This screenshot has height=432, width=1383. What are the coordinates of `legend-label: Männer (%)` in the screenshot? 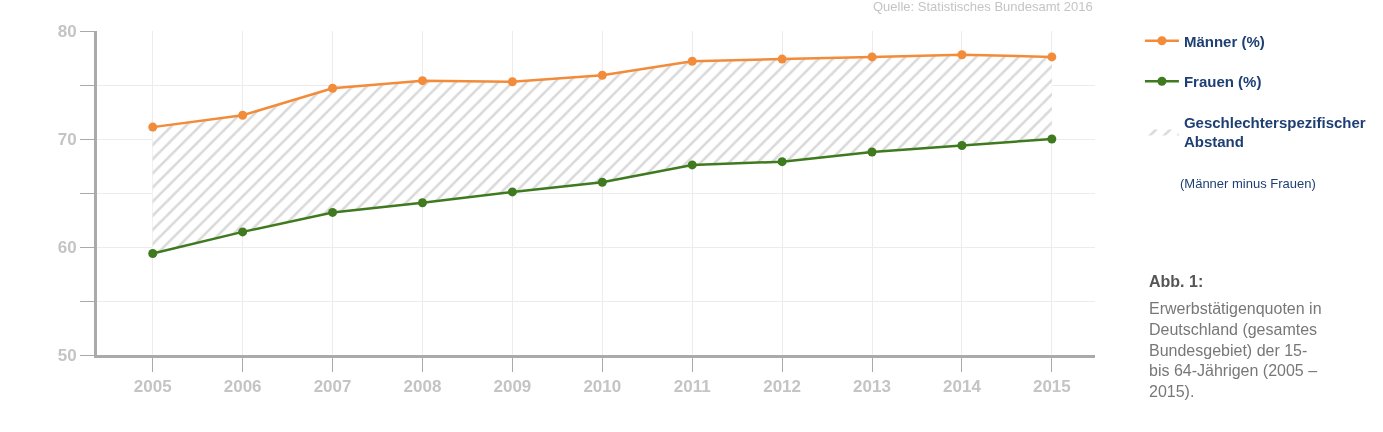 It's located at (1224, 41).